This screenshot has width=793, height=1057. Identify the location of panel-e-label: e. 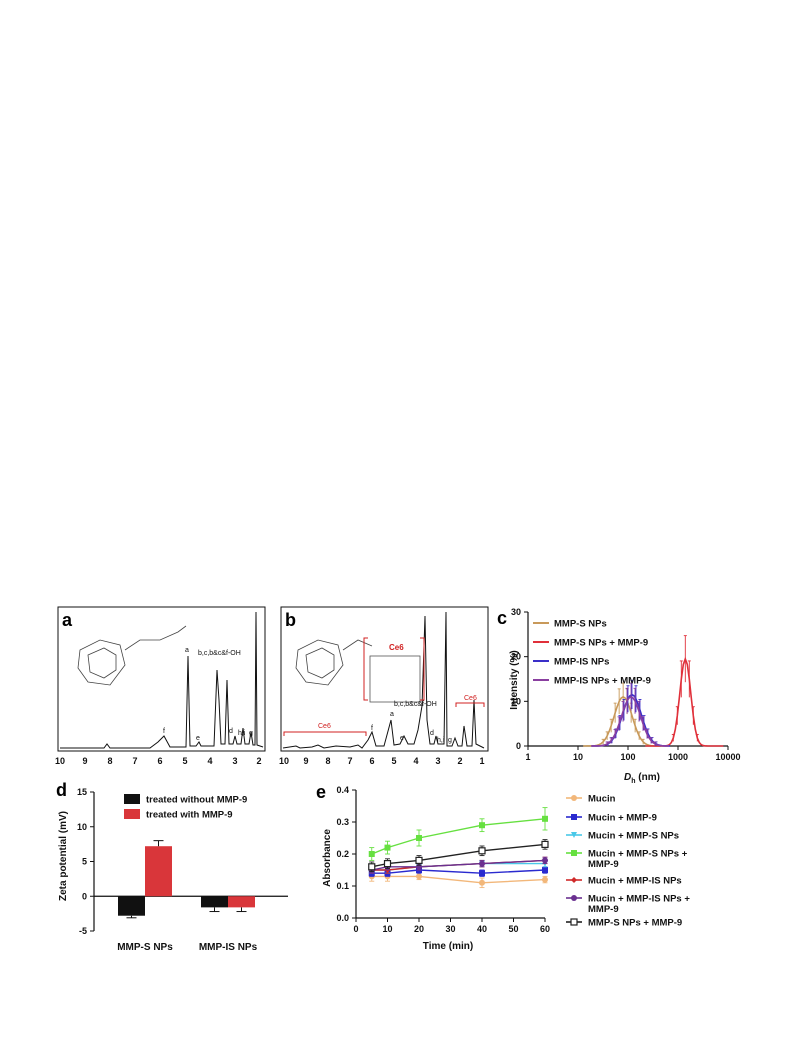
(321, 792).